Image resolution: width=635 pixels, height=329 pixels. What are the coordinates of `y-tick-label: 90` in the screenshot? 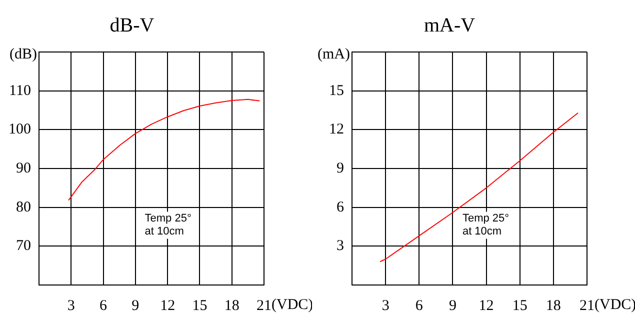 It's located at (23, 168).